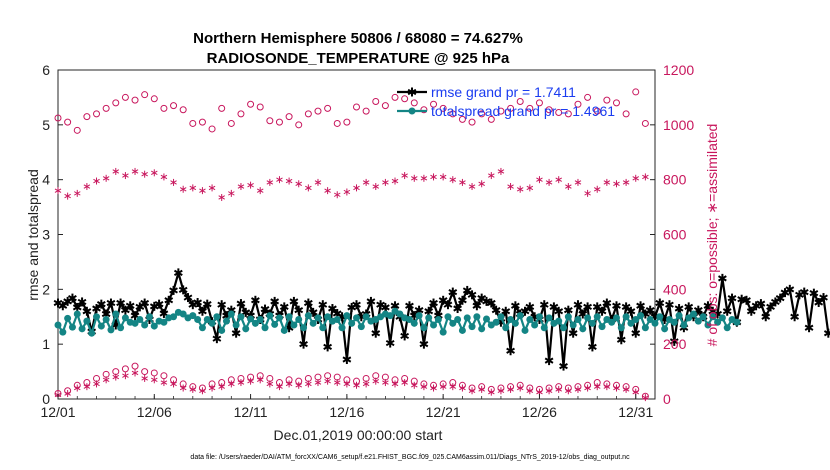  I want to click on y2-axis-label: # of obs: o=possible; ∗=assimilated, so click(712, 235).